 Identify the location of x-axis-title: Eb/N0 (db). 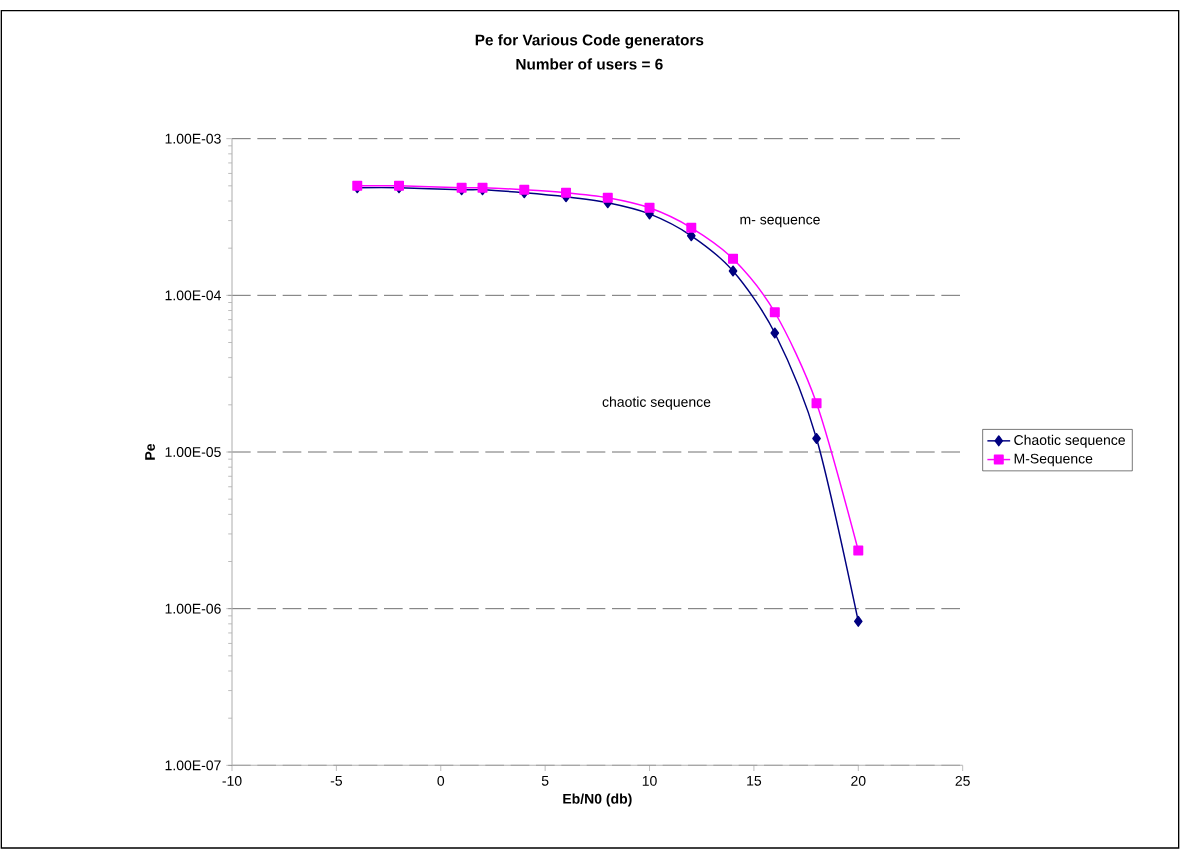
(597, 800).